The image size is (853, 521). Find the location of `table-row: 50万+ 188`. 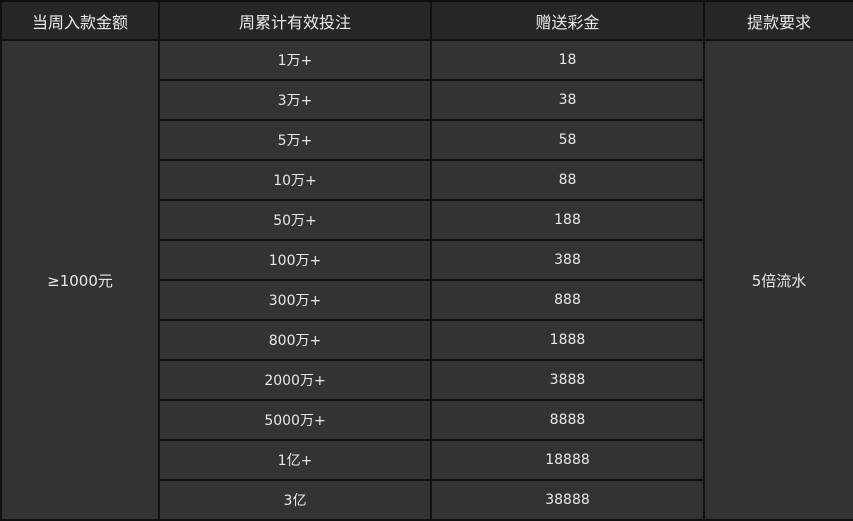

table-row: 50万+ 188 is located at coordinates (427, 220).